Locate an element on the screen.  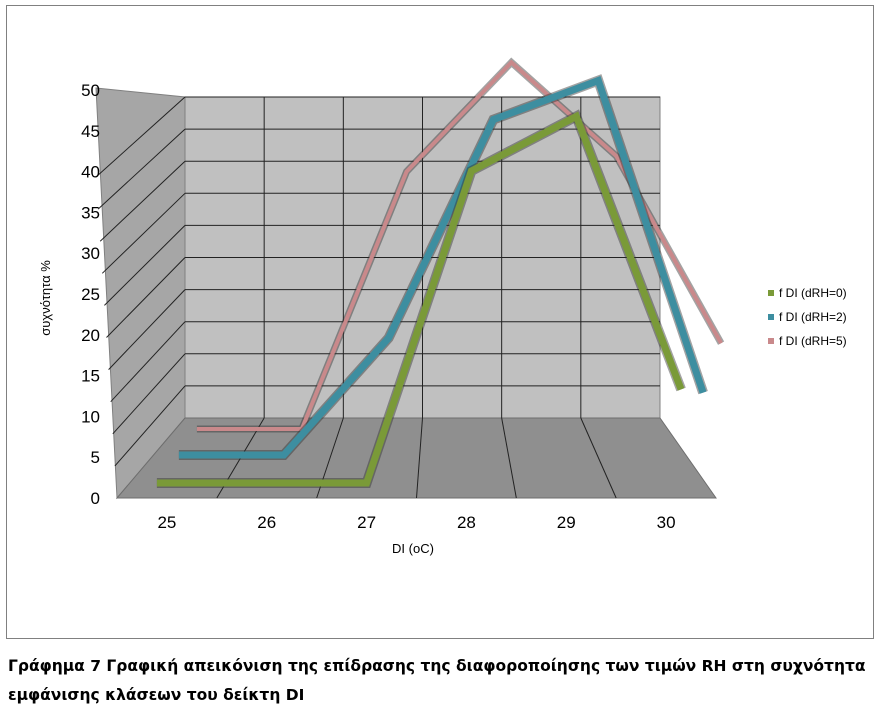
y-tick-label: 40 is located at coordinates (90, 172).